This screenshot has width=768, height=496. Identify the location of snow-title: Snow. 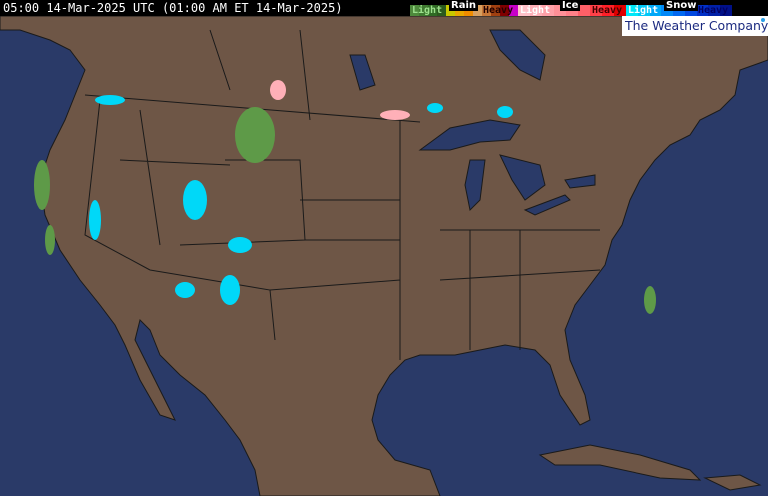
(681, 5).